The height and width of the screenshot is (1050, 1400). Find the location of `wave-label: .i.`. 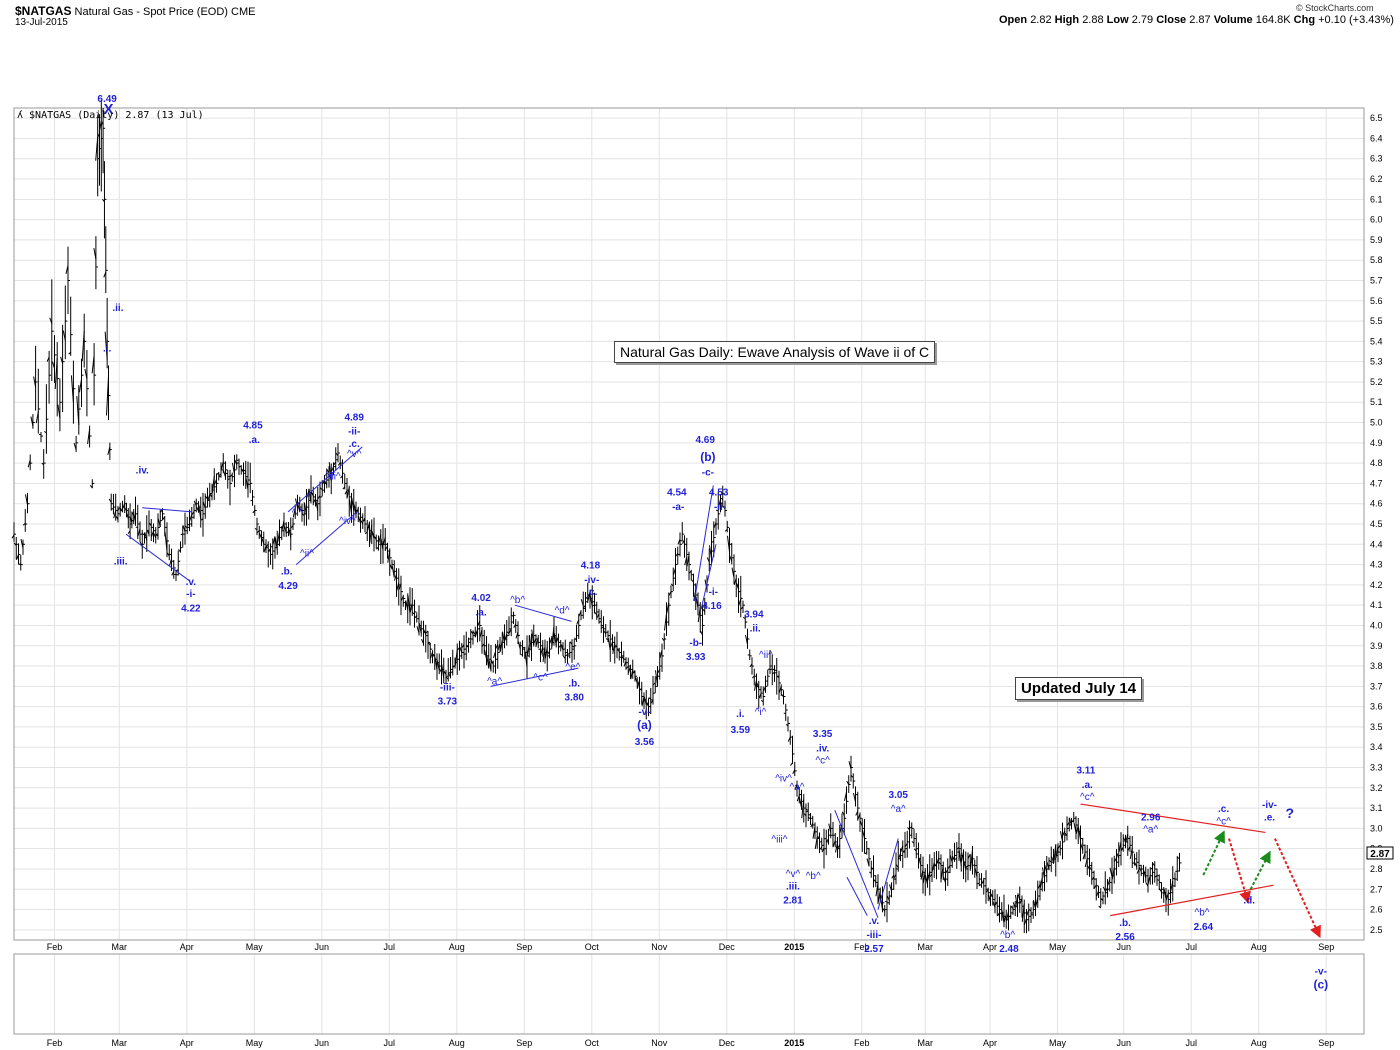

wave-label: .i. is located at coordinates (107, 349).